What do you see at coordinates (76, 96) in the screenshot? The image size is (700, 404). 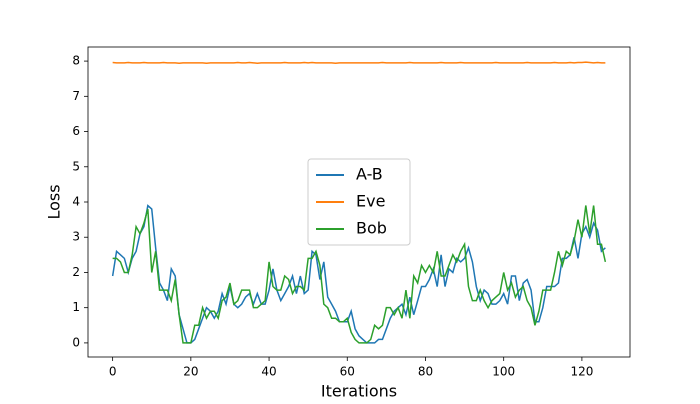 I see `y-tick-label: 7` at bounding box center [76, 96].